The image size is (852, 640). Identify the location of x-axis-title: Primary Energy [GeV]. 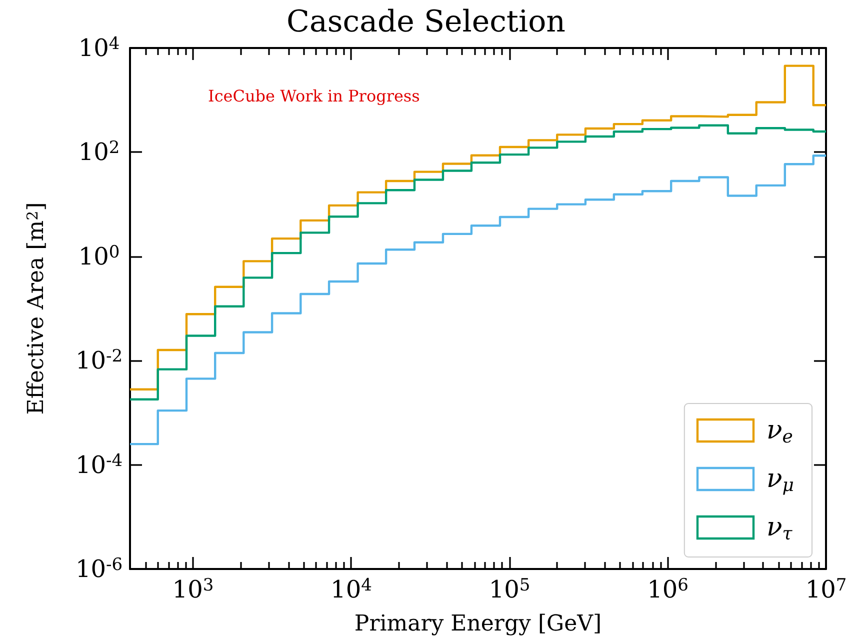
(478, 624).